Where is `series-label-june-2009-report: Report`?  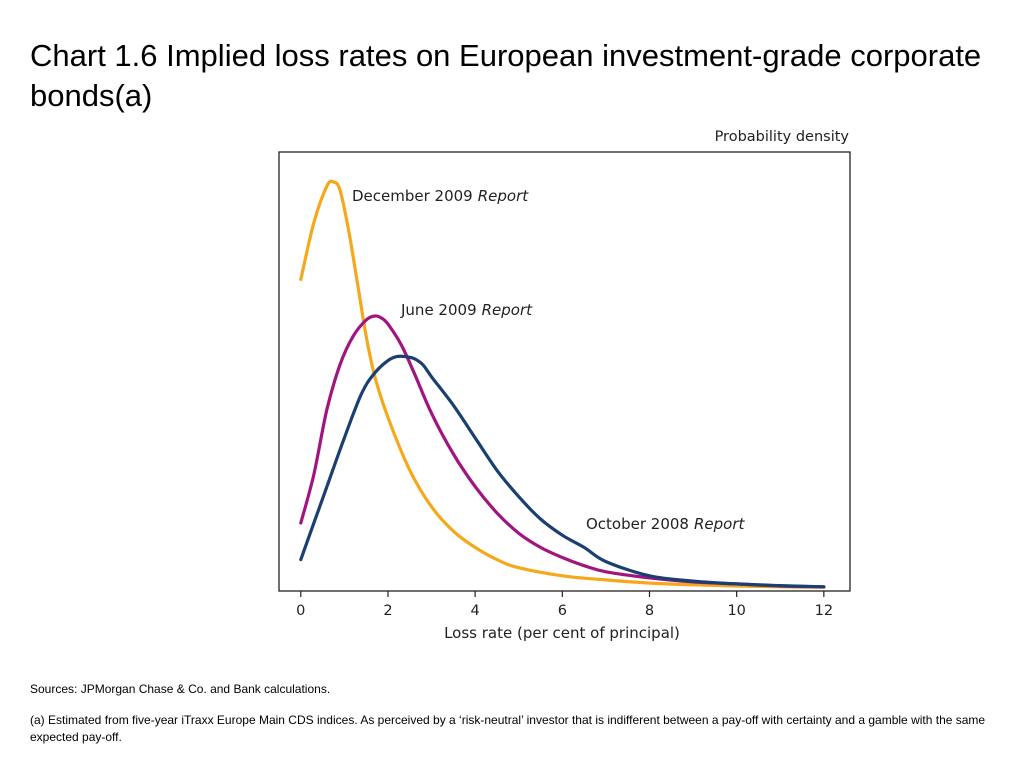 series-label-june-2009-report: Report is located at coordinates (508, 310).